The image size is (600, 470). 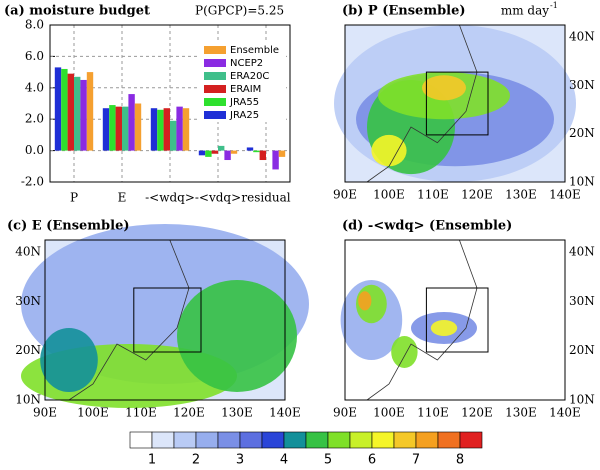 What do you see at coordinates (328, 460) in the screenshot?
I see `colorbar-label: 5` at bounding box center [328, 460].